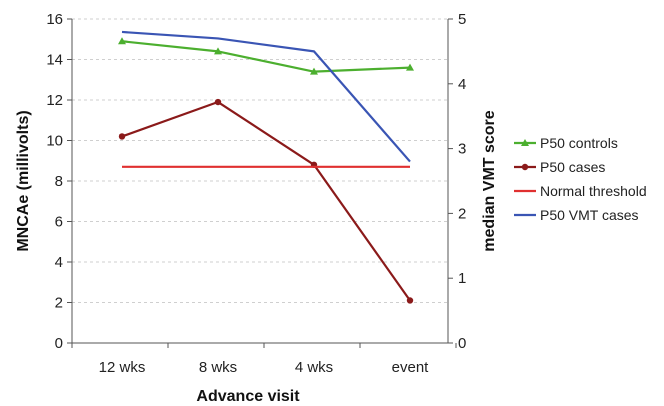  I want to click on legend-label: P50 cases, so click(572, 167).